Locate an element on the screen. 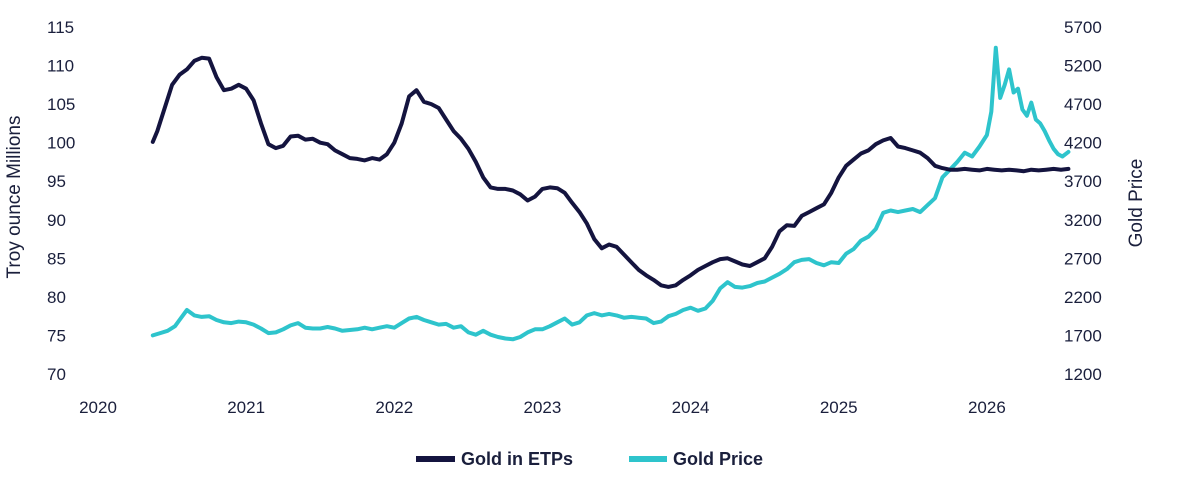 The height and width of the screenshot is (478, 1200). x-tick-label: 2024 is located at coordinates (691, 407).